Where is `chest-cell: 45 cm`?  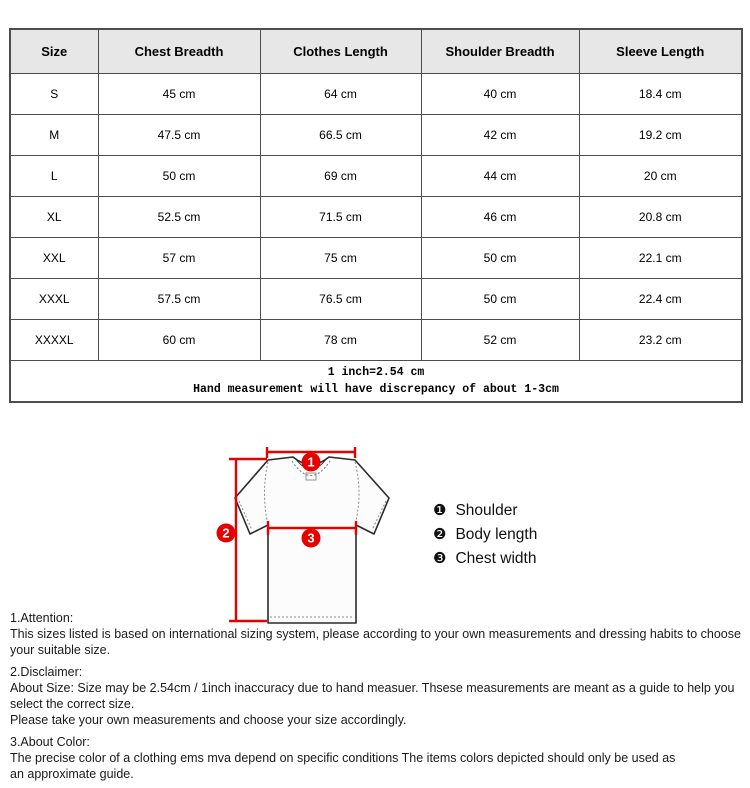 chest-cell: 45 cm is located at coordinates (179, 94).